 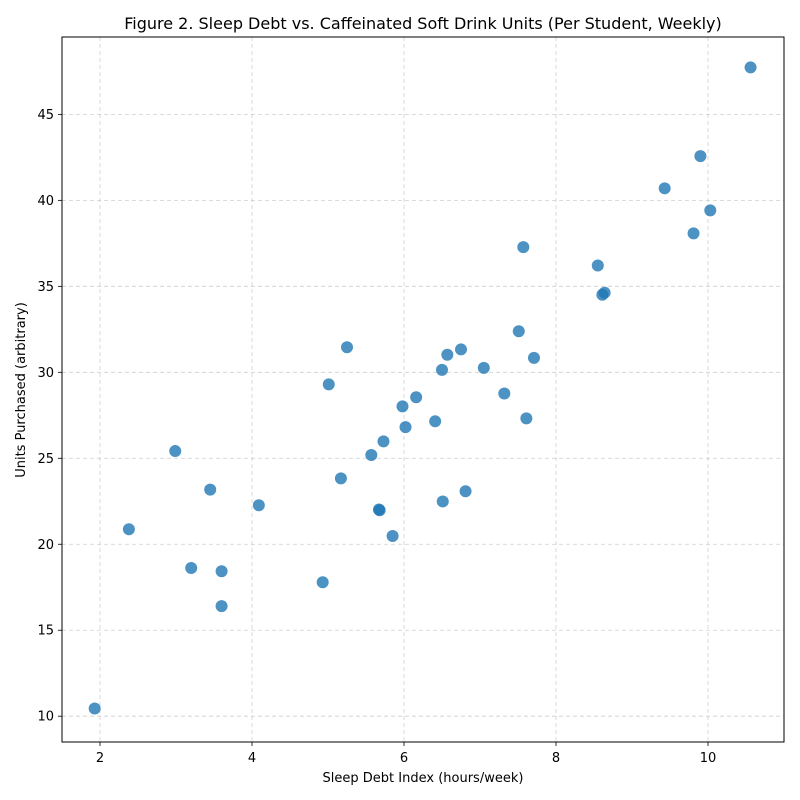 I want to click on y-tick-label: 20, so click(x=45, y=545).